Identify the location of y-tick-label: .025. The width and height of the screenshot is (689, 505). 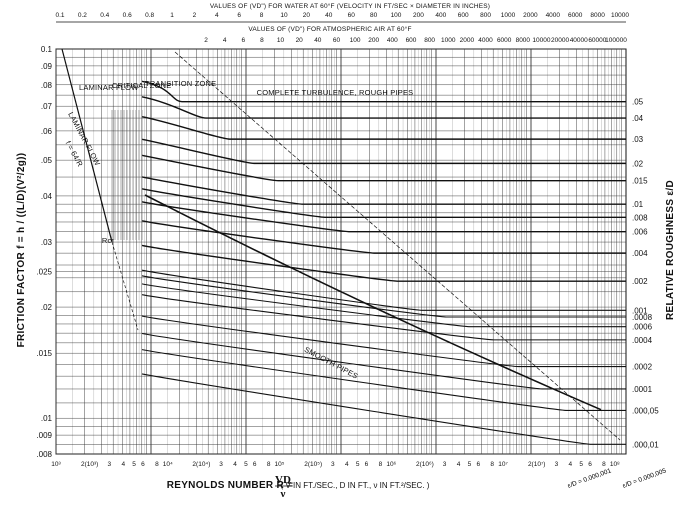
(44, 271).